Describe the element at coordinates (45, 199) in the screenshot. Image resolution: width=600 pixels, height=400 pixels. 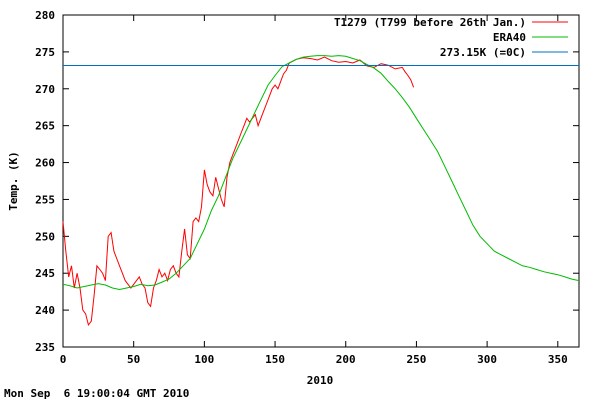
I see `y-tick-label: 255` at that location.